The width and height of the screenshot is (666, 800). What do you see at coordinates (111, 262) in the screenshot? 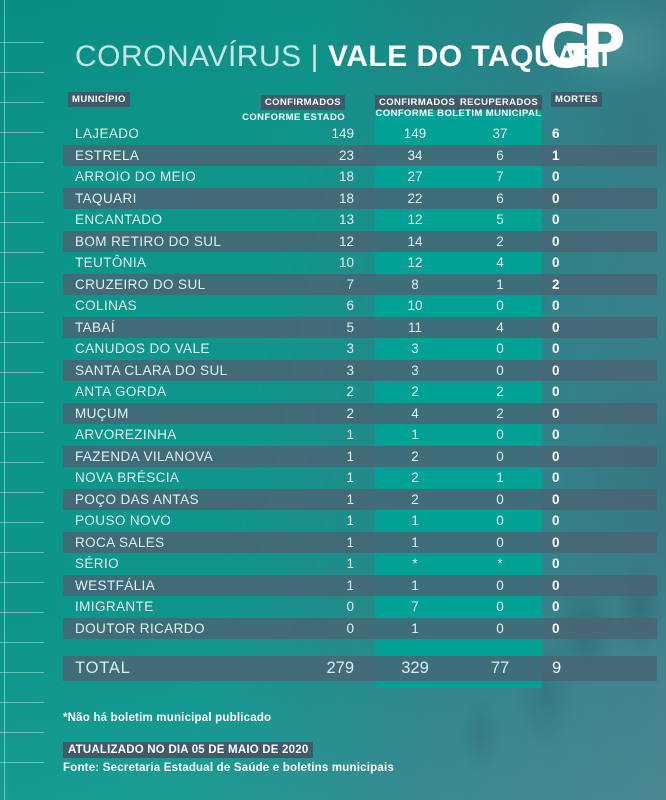
I see `municipality-name: TEUTÔNIA` at bounding box center [111, 262].